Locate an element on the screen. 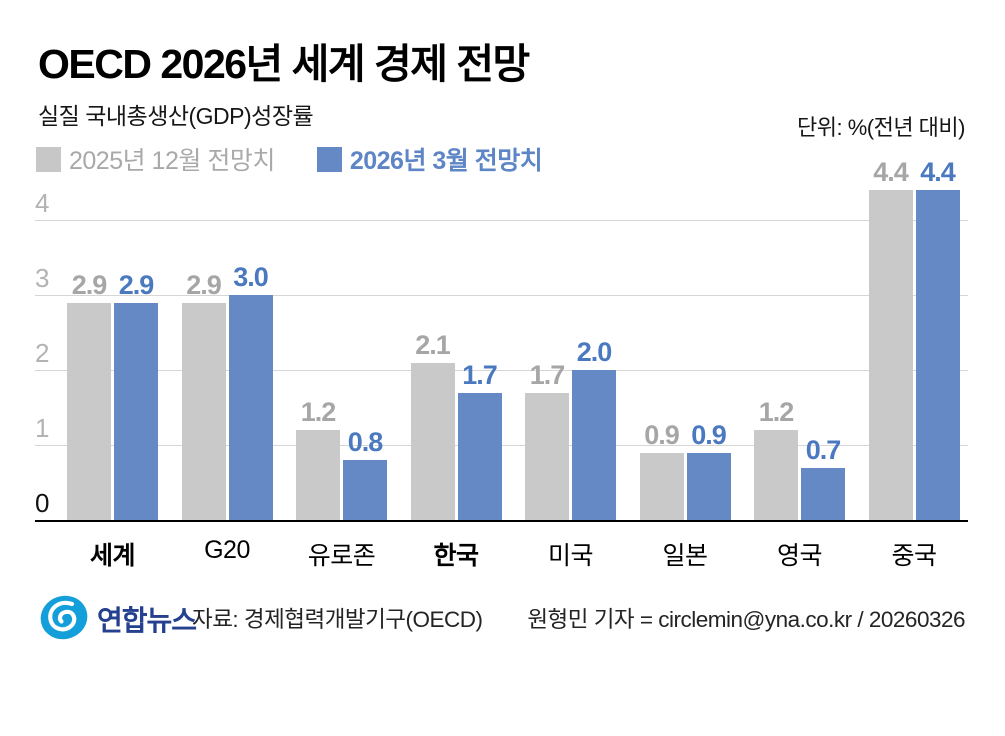 The width and height of the screenshot is (1005, 736). legend-item: 2025년 12월 전망치 is located at coordinates (155, 159).